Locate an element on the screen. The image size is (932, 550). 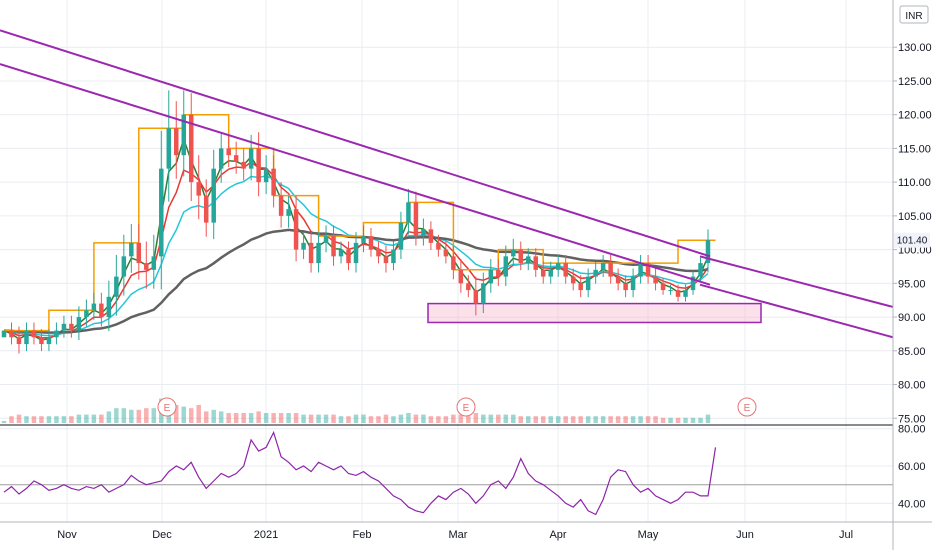
time-tick-label: Mar is located at coordinates (458, 535).